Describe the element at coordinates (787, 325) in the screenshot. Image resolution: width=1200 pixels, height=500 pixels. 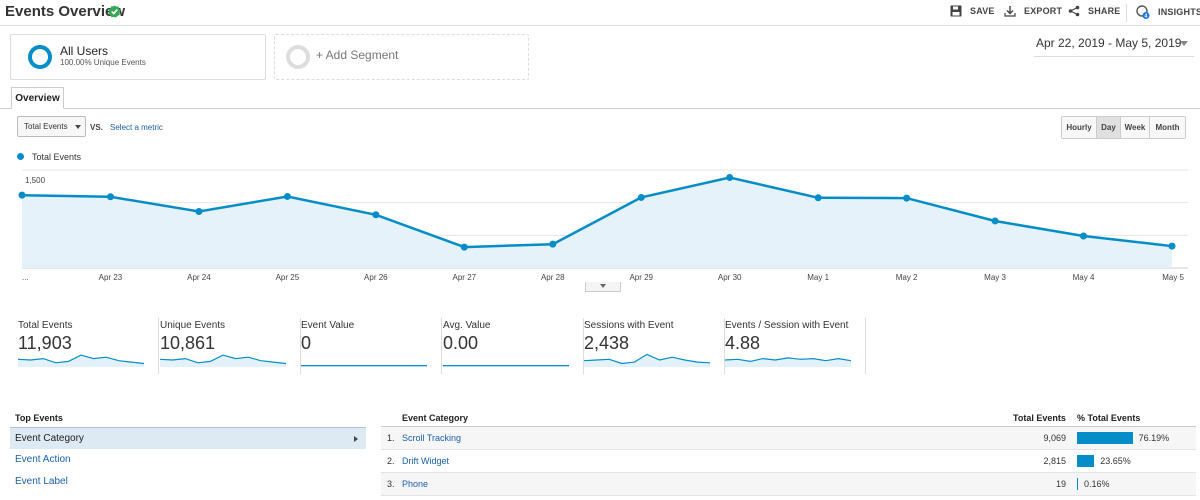
I see `scorecard-label: Events / Session with Event` at that location.